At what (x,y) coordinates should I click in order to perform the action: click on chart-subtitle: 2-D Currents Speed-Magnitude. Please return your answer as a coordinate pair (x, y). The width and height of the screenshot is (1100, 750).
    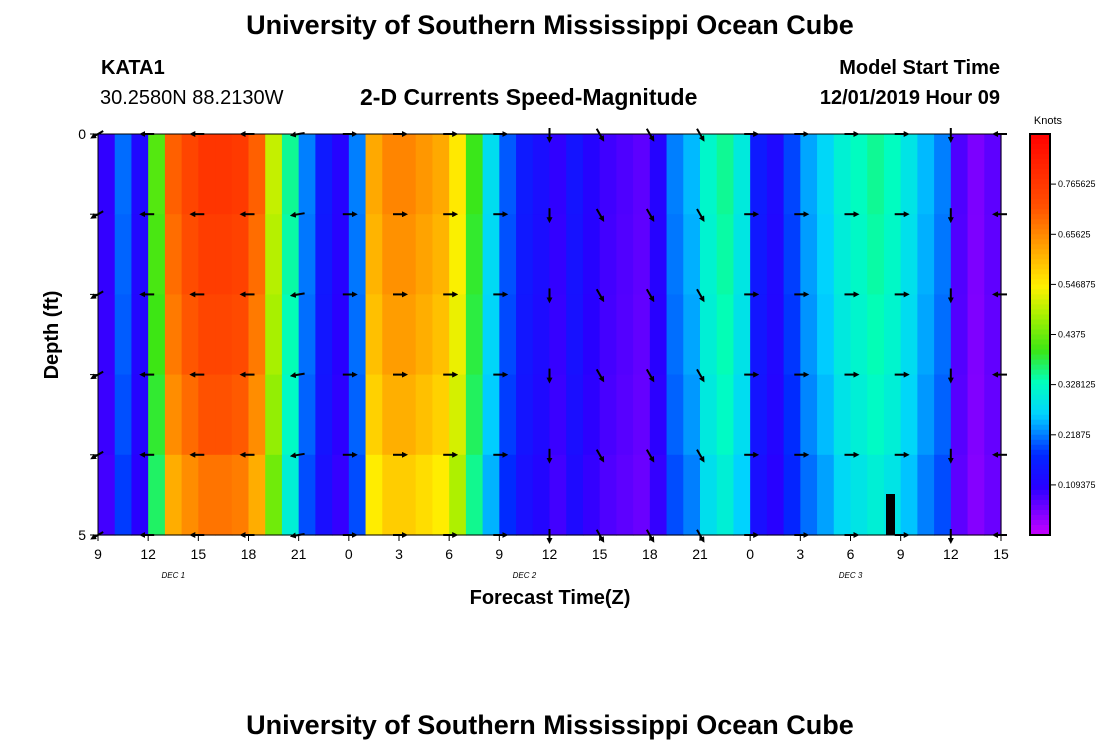
    Looking at the image, I should click on (529, 97).